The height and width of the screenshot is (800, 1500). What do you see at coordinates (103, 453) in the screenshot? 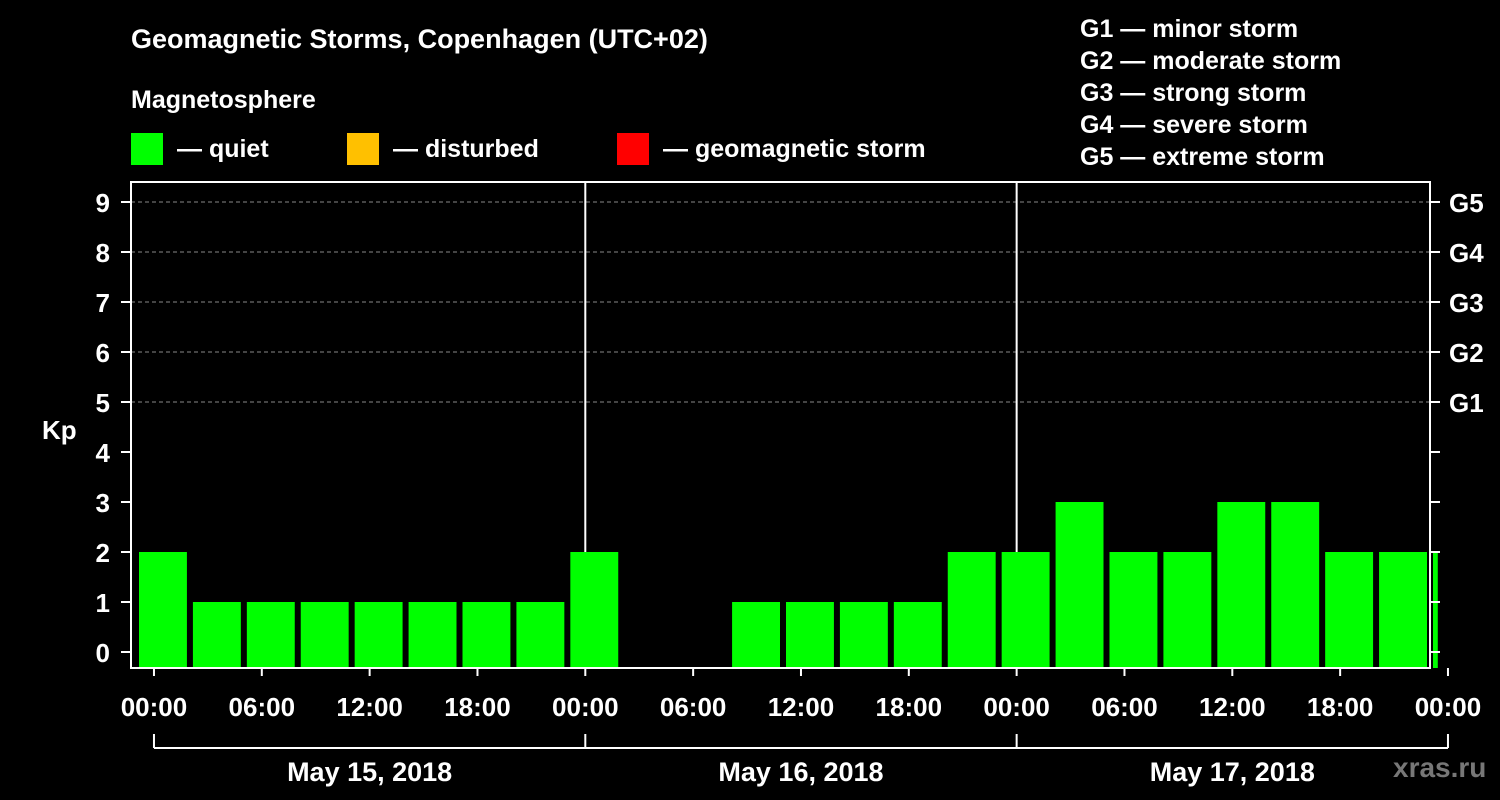
I see `y-tick-label: 4` at bounding box center [103, 453].